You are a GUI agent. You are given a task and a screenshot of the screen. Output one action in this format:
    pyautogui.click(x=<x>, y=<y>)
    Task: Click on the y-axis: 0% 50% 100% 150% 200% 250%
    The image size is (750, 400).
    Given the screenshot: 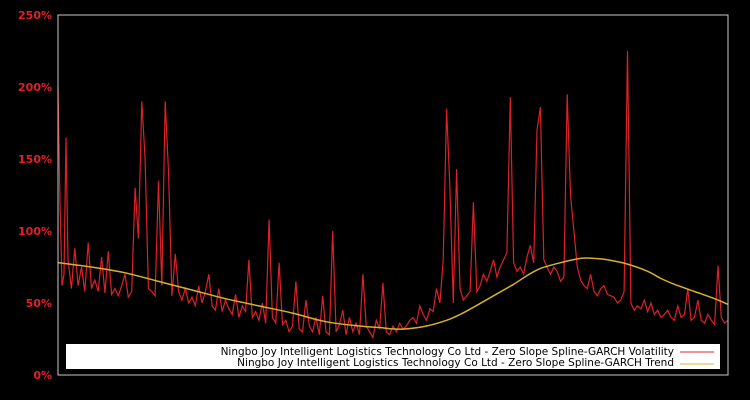 What is the action you would take?
    pyautogui.click(x=35, y=195)
    